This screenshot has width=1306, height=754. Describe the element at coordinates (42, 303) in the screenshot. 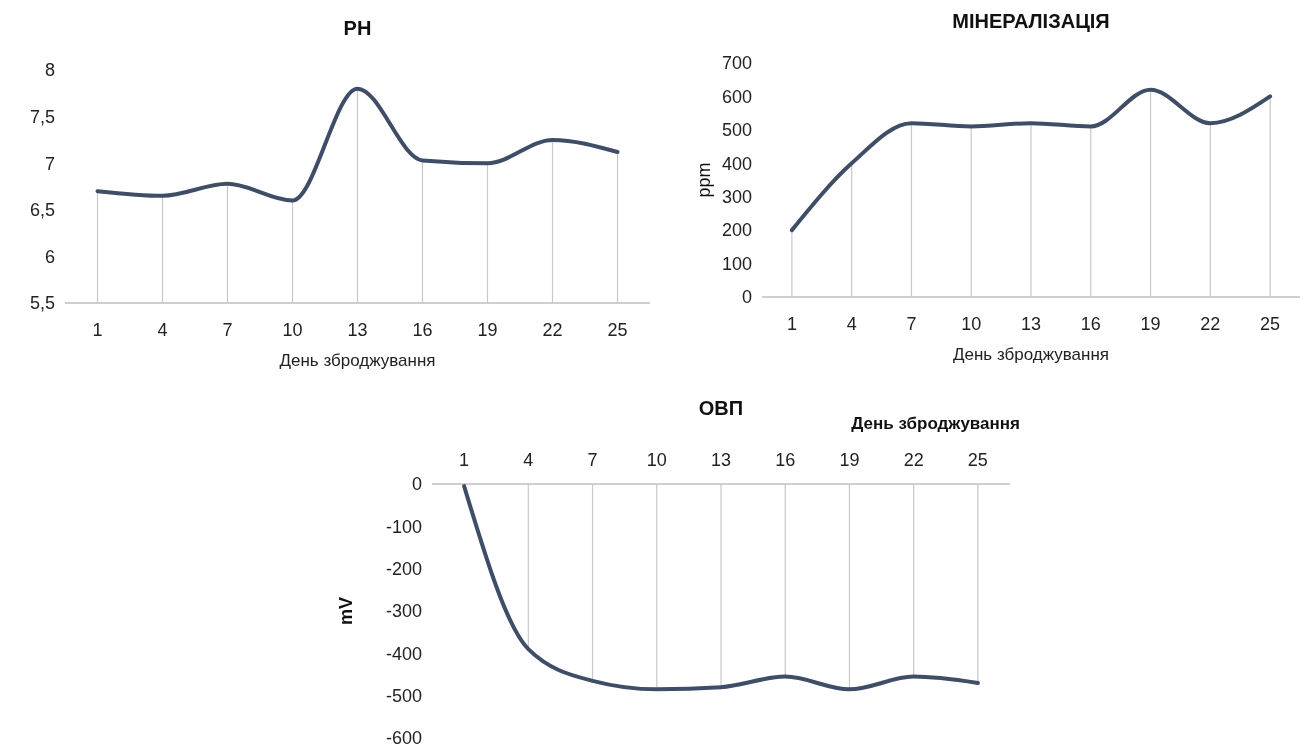

I see `y-tick-label: 5,5` at that location.